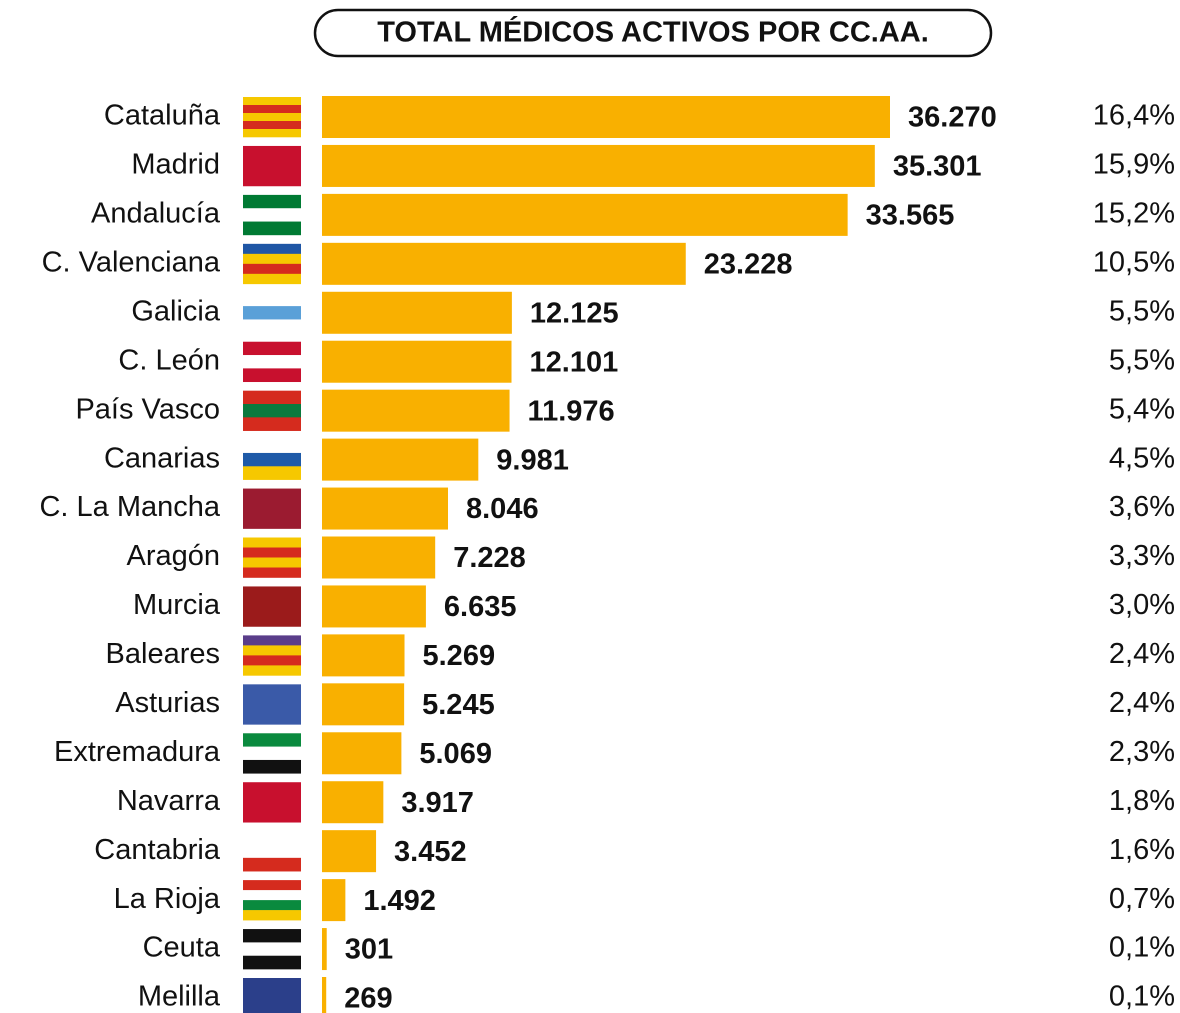 Image resolution: width=1180 pixels, height=1013 pixels. What do you see at coordinates (1142, 311) in the screenshot?
I see `share-label: 5,5%` at bounding box center [1142, 311].